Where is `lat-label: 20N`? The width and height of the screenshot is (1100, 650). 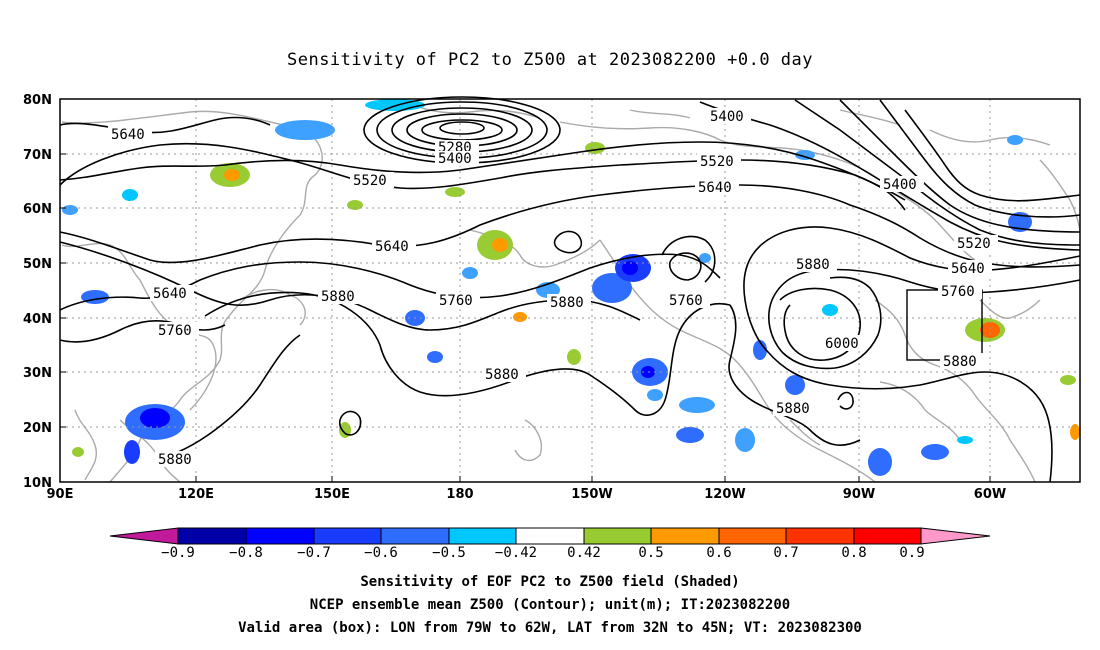
lat-label: 20N is located at coordinates (37, 428).